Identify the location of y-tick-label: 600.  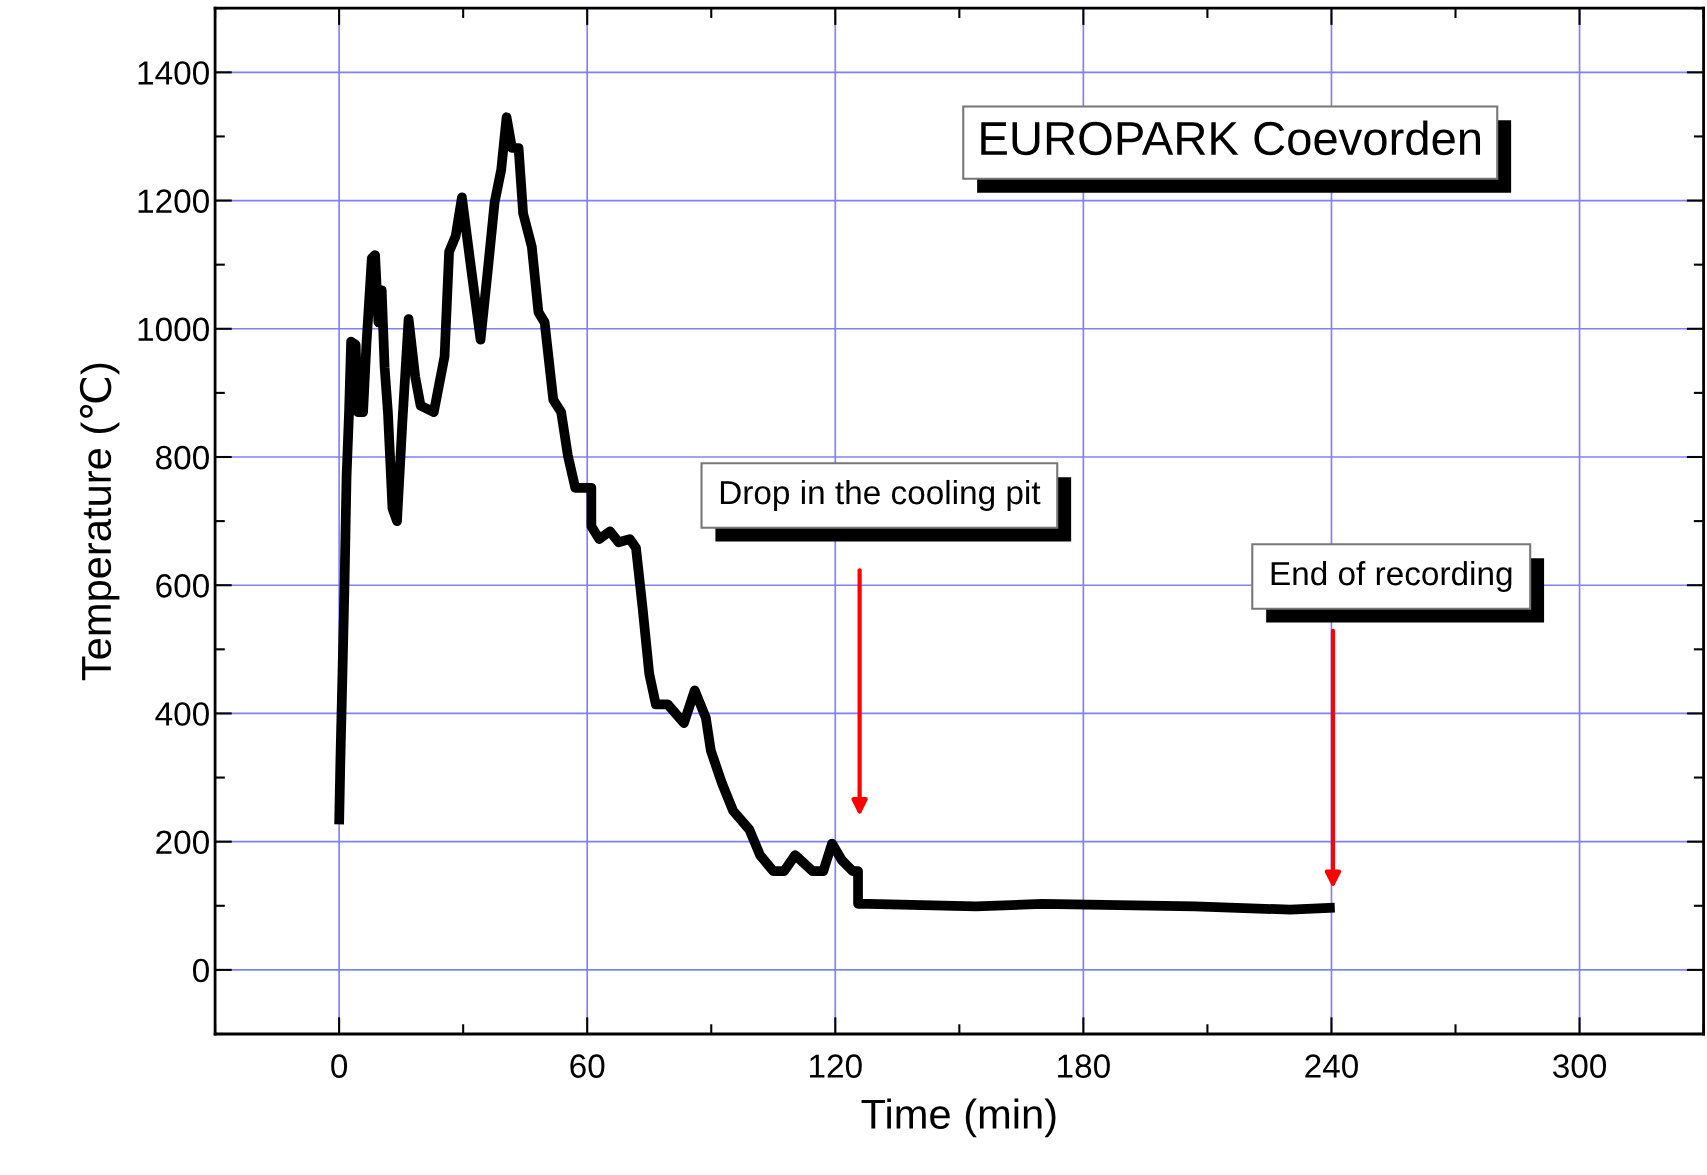
(182, 586).